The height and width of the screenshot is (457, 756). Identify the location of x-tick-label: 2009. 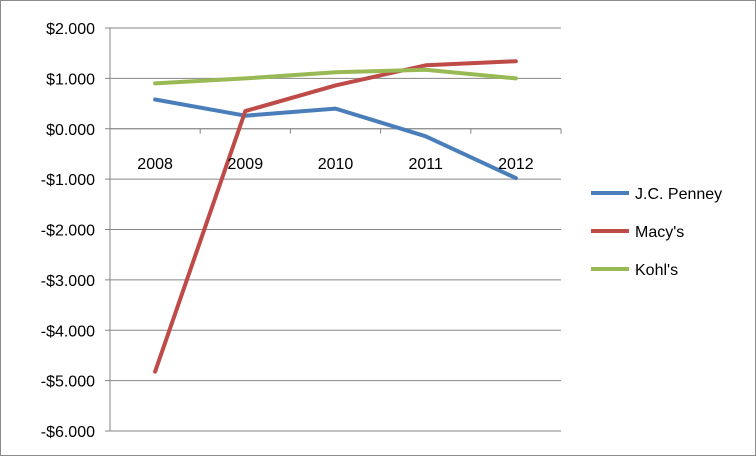
(246, 164).